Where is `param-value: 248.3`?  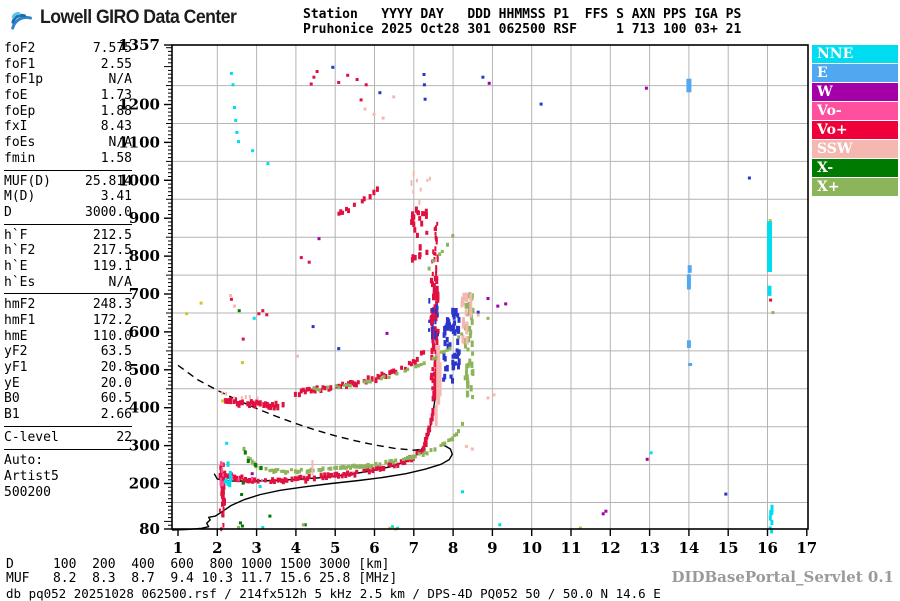
param-value: 248.3 is located at coordinates (112, 305).